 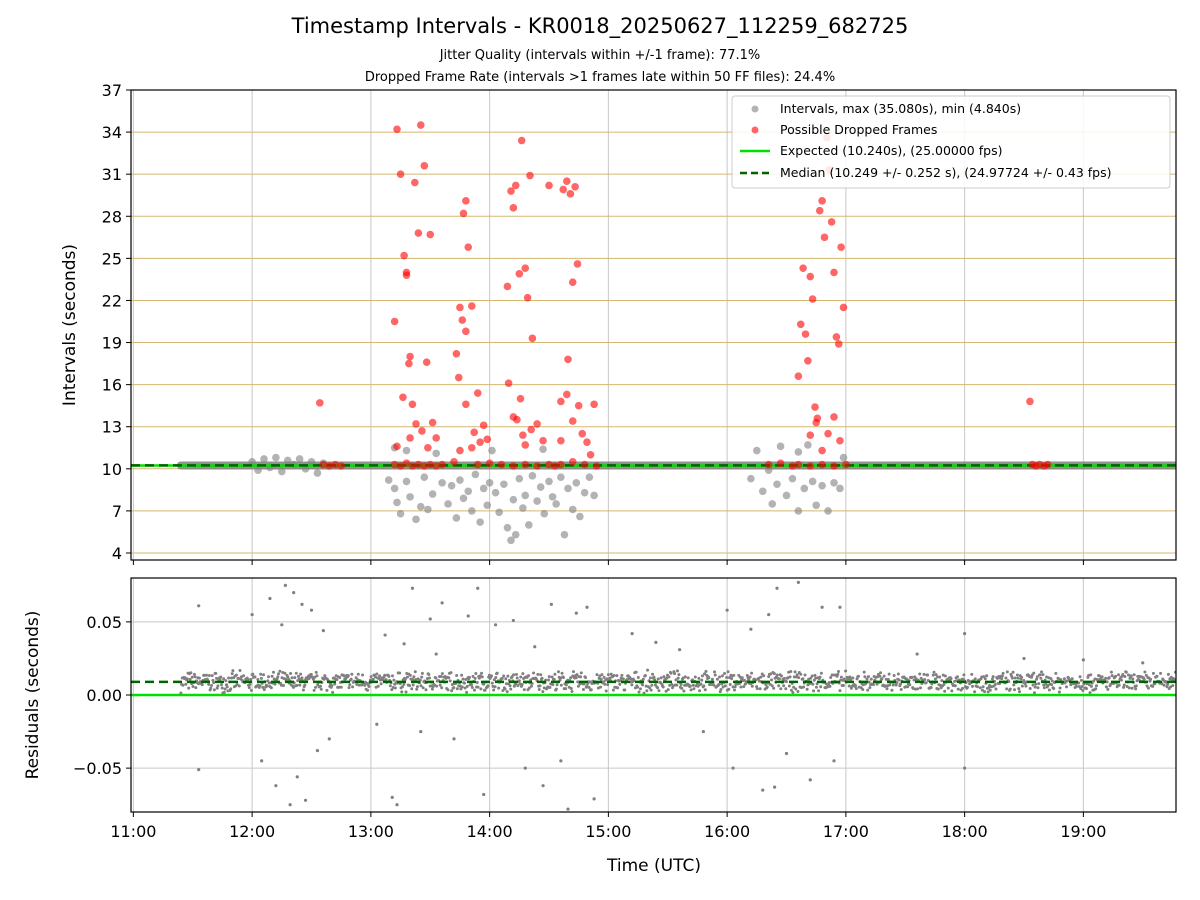 What do you see at coordinates (112, 90) in the screenshot?
I see `y-tick-label: 37` at bounding box center [112, 90].